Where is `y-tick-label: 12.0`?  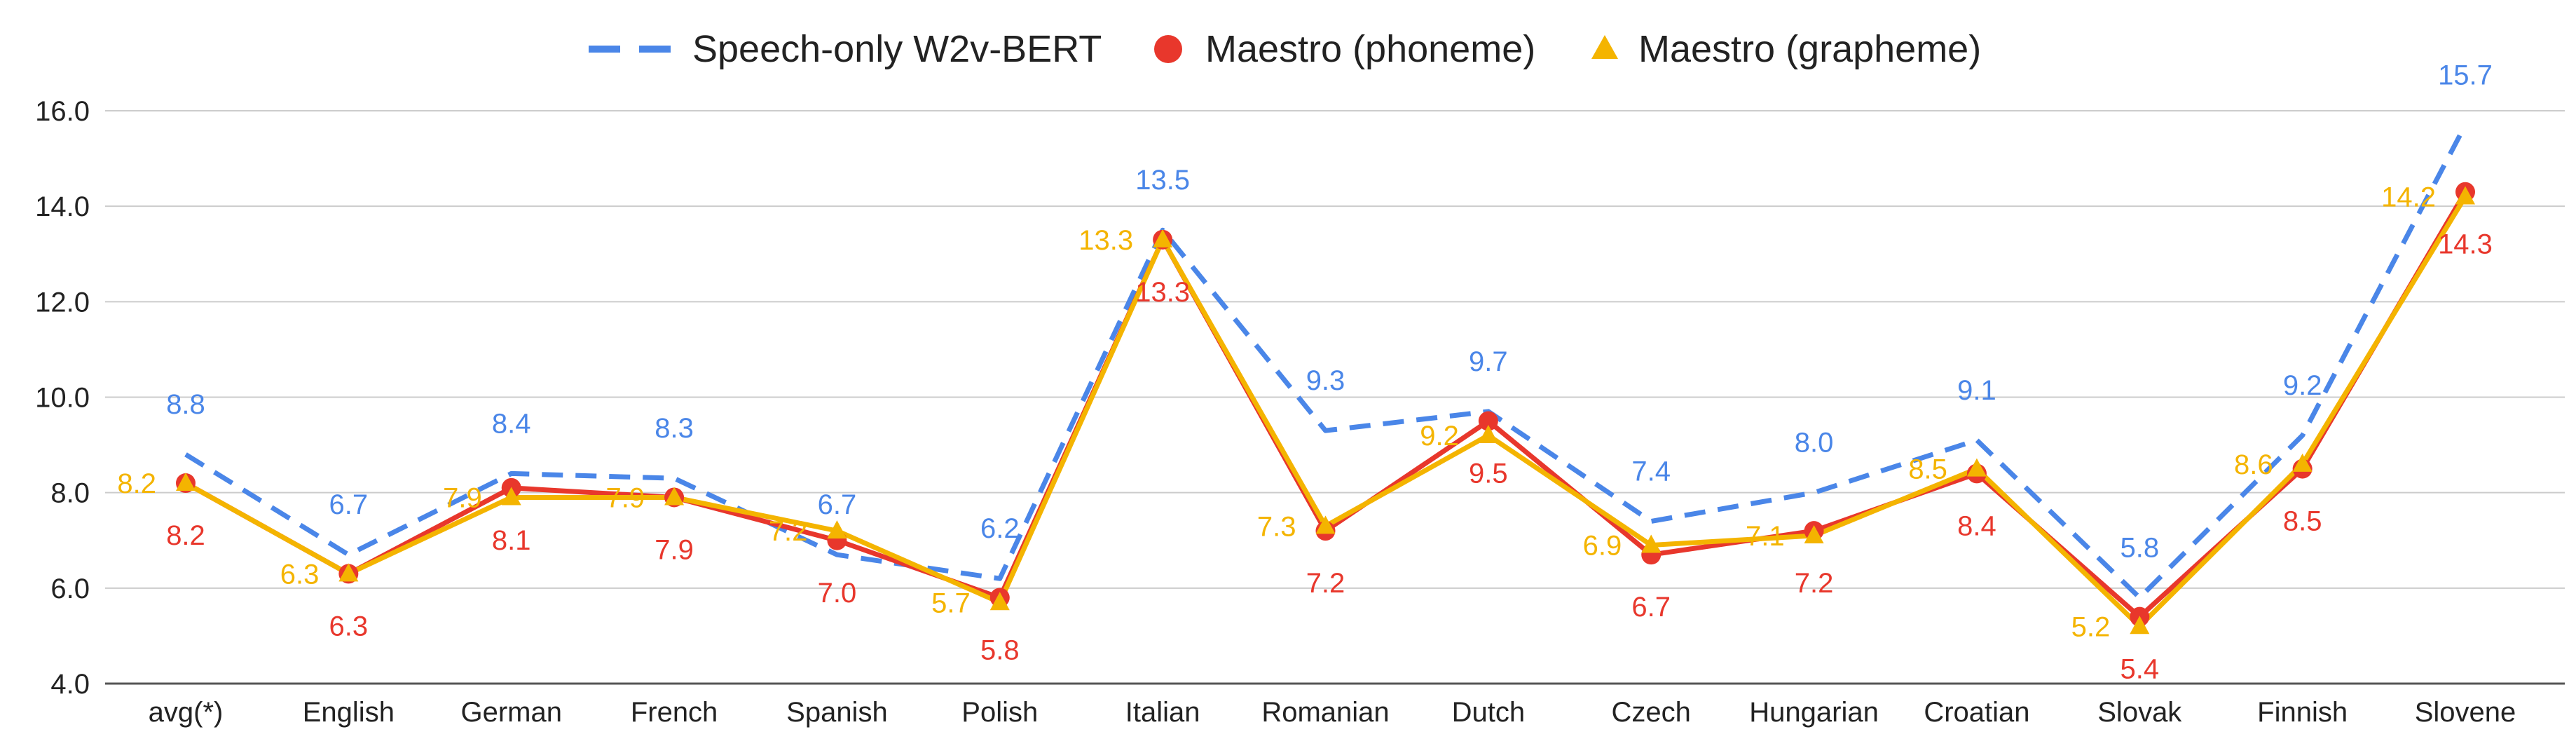 y-tick-label: 12.0 is located at coordinates (63, 303).